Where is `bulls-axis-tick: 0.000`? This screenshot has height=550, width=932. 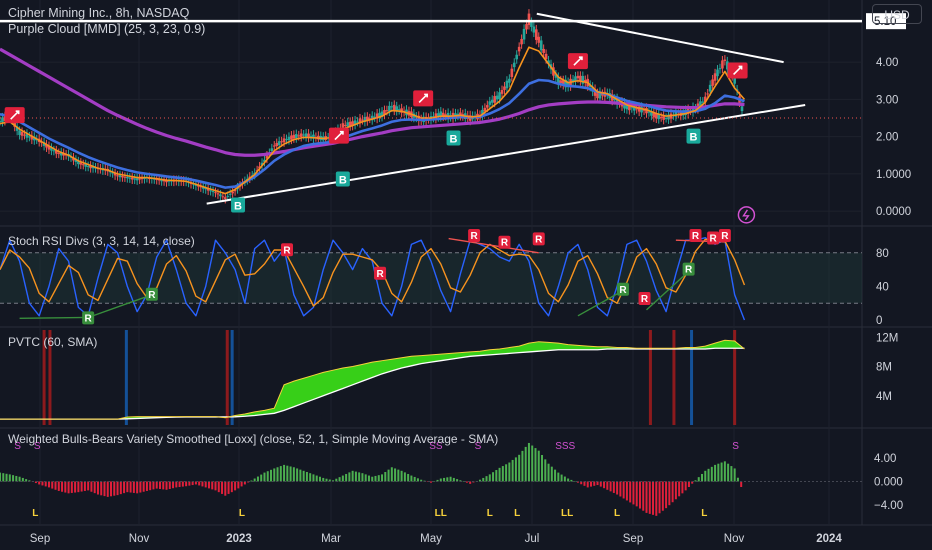 bulls-axis-tick: 0.000 is located at coordinates (888, 482).